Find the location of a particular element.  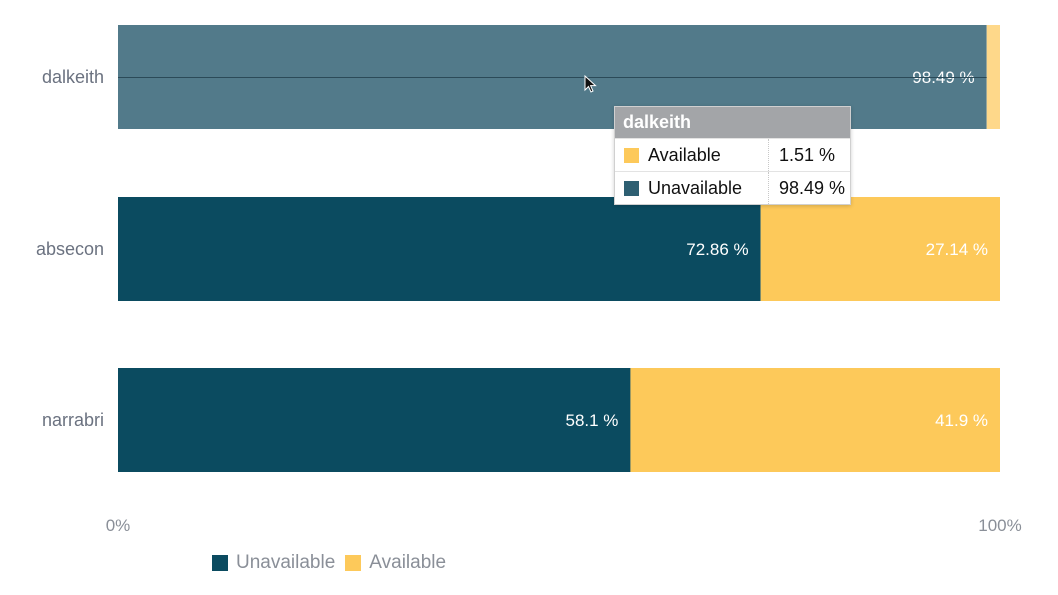

legend-swatch-unavailable is located at coordinates (220, 563).